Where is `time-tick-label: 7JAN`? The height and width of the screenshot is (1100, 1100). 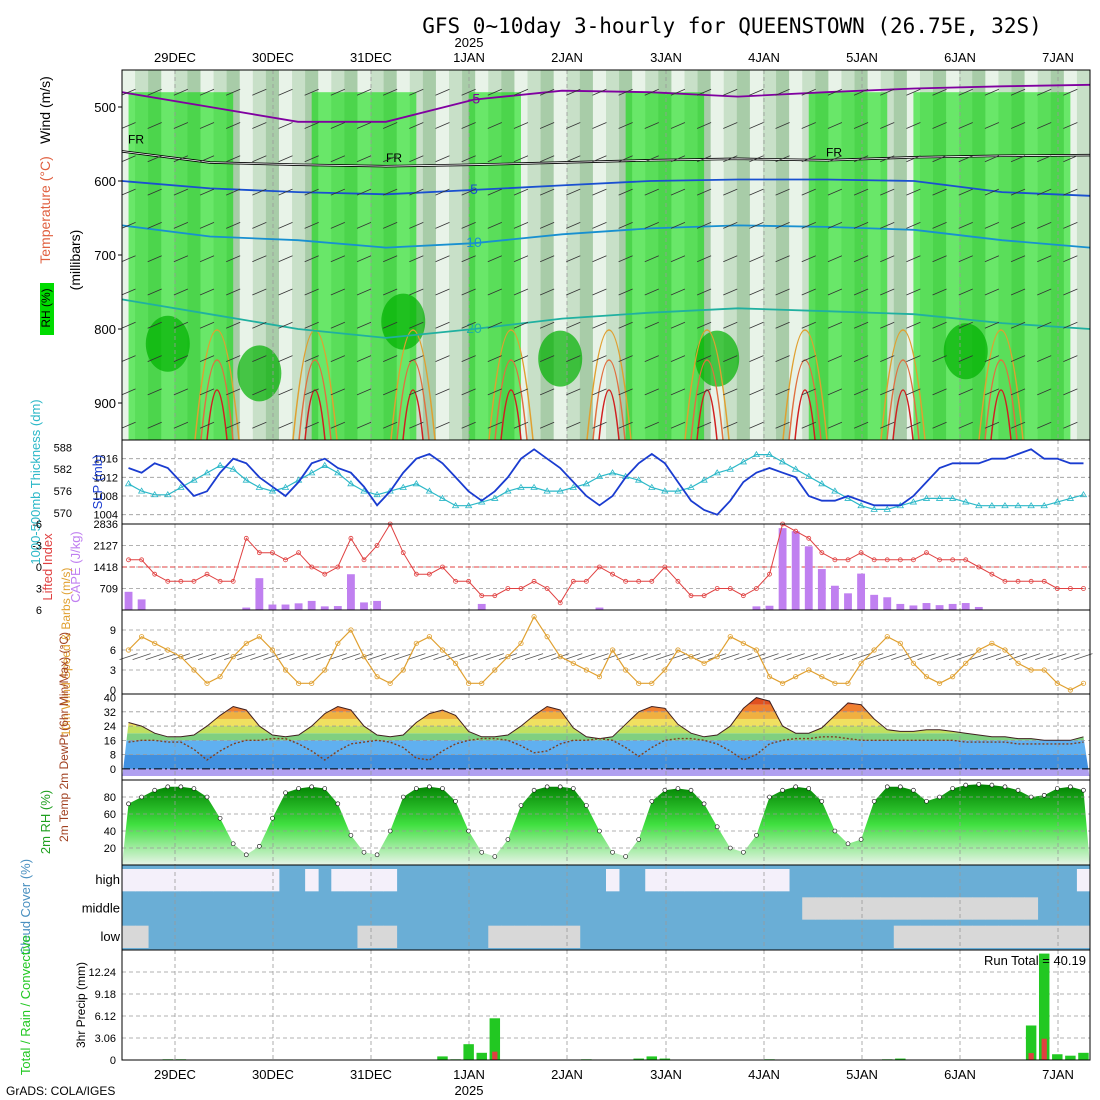 time-tick-label: 7JAN is located at coordinates (1058, 57).